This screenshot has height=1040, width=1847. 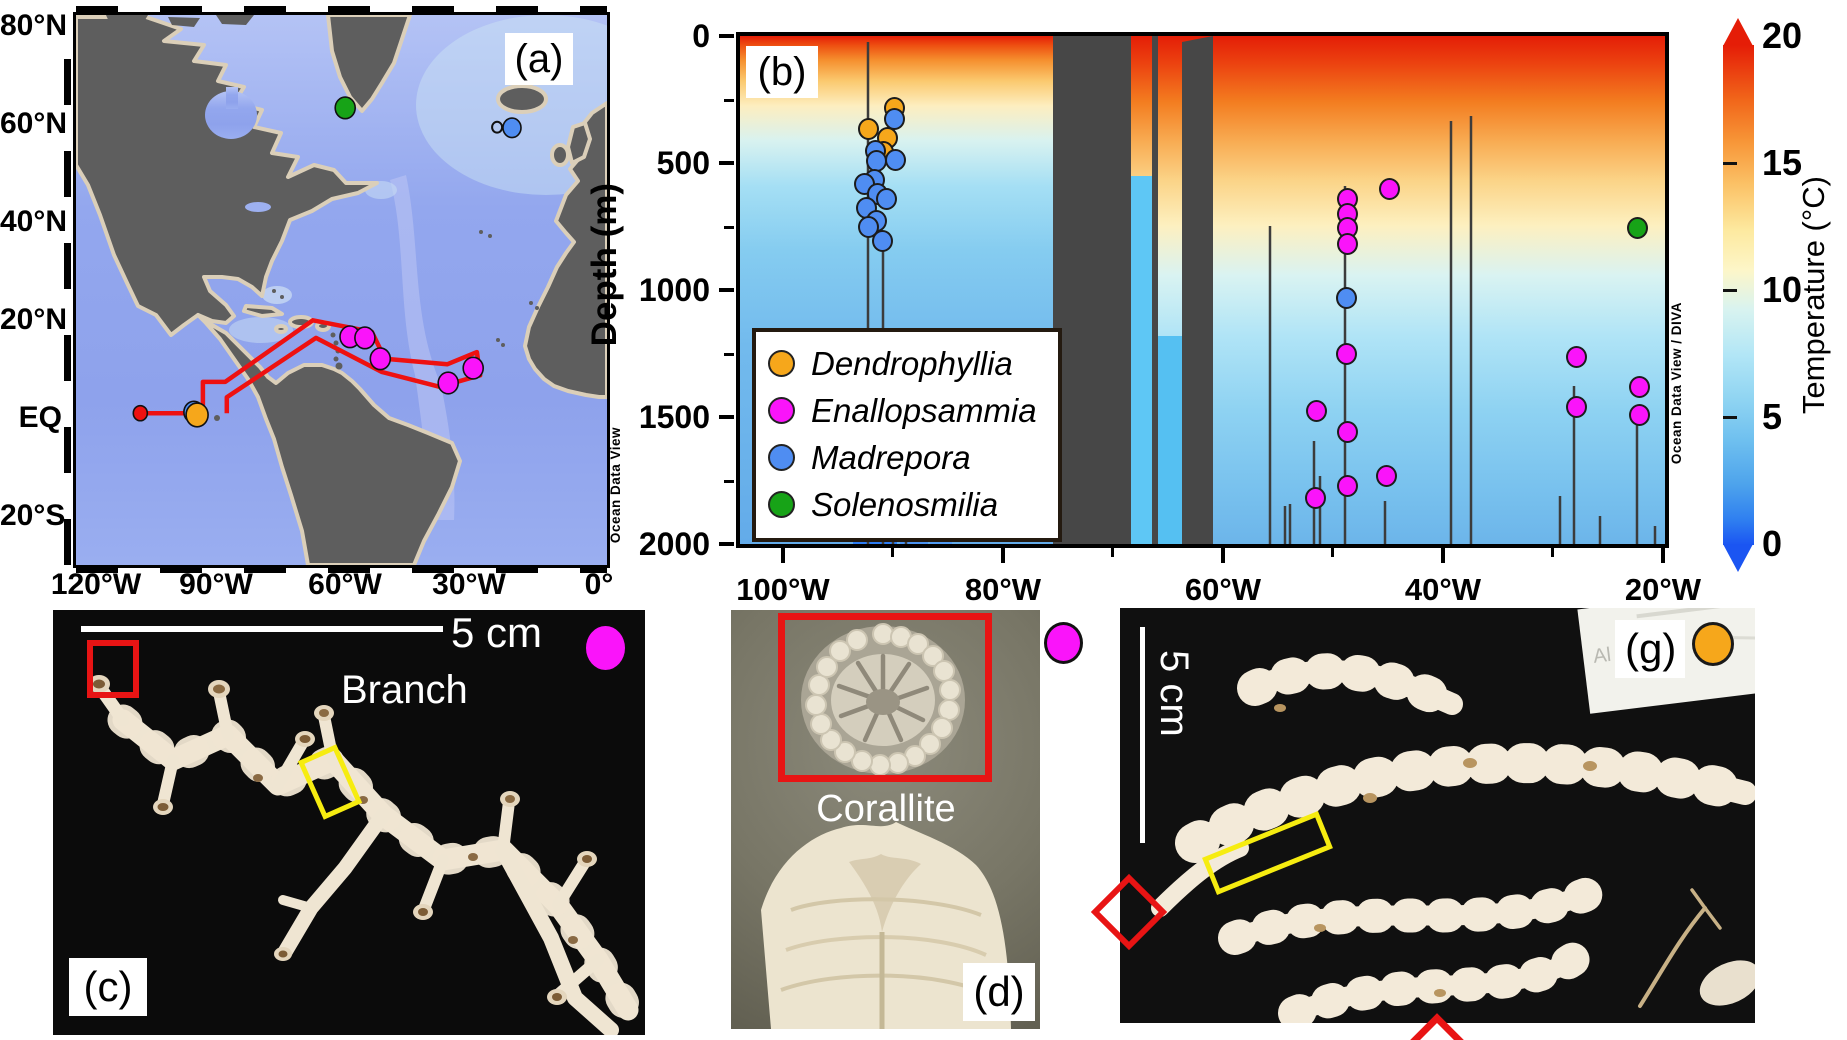 I want to click on map-marker-dendrophyllia, so click(x=197, y=415).